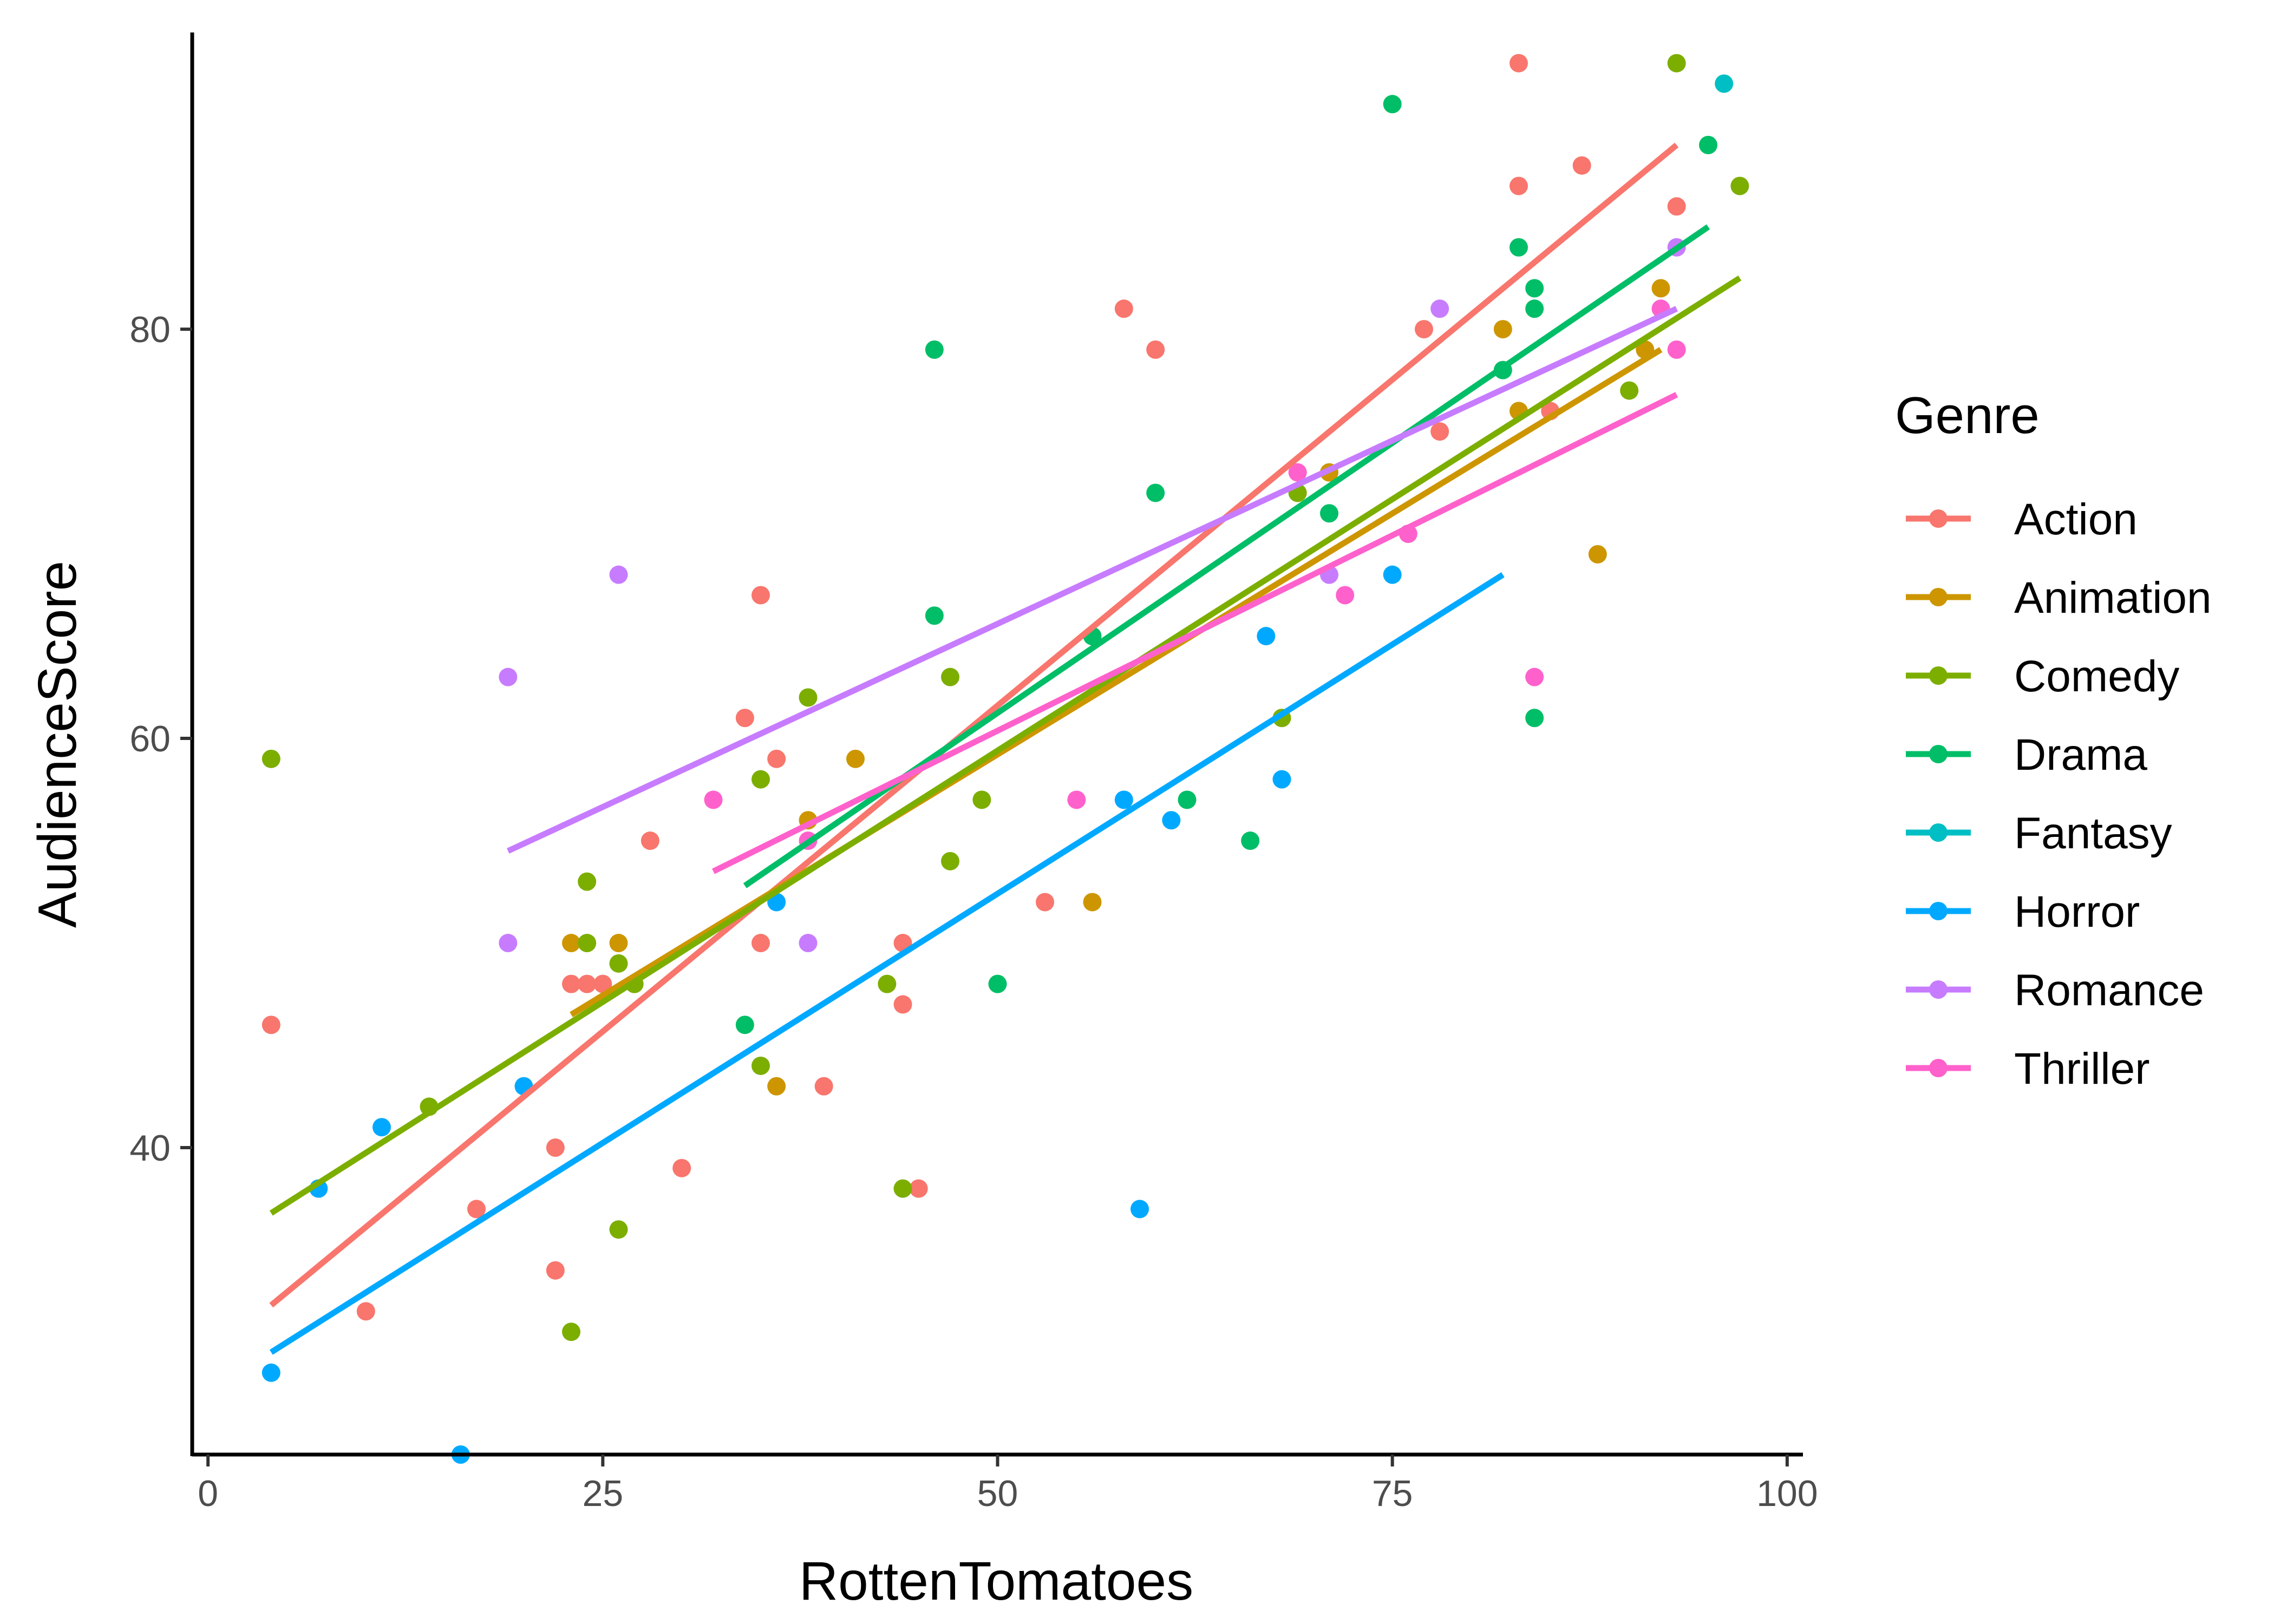 Image resolution: width=2274 pixels, height=1624 pixels. Describe the element at coordinates (208, 1493) in the screenshot. I see `x-tick-label: 0` at that location.